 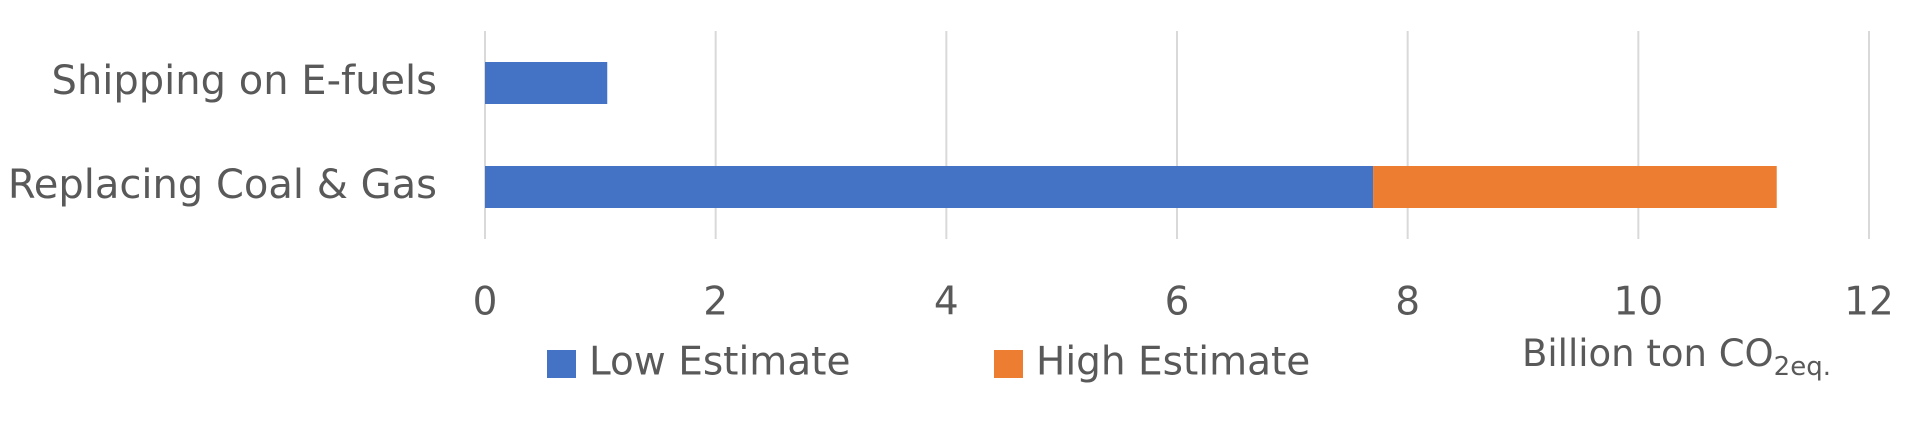 I want to click on y-tick-label: Replacing Coal & Gas, so click(x=222, y=185).